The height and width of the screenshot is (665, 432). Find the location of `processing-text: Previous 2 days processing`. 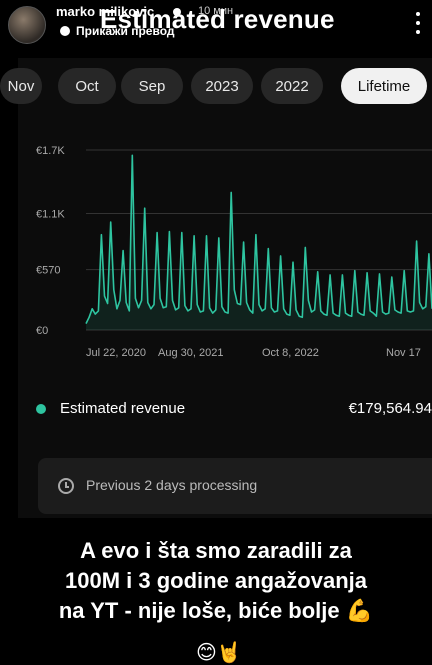

processing-text: Previous 2 days processing is located at coordinates (172, 485).